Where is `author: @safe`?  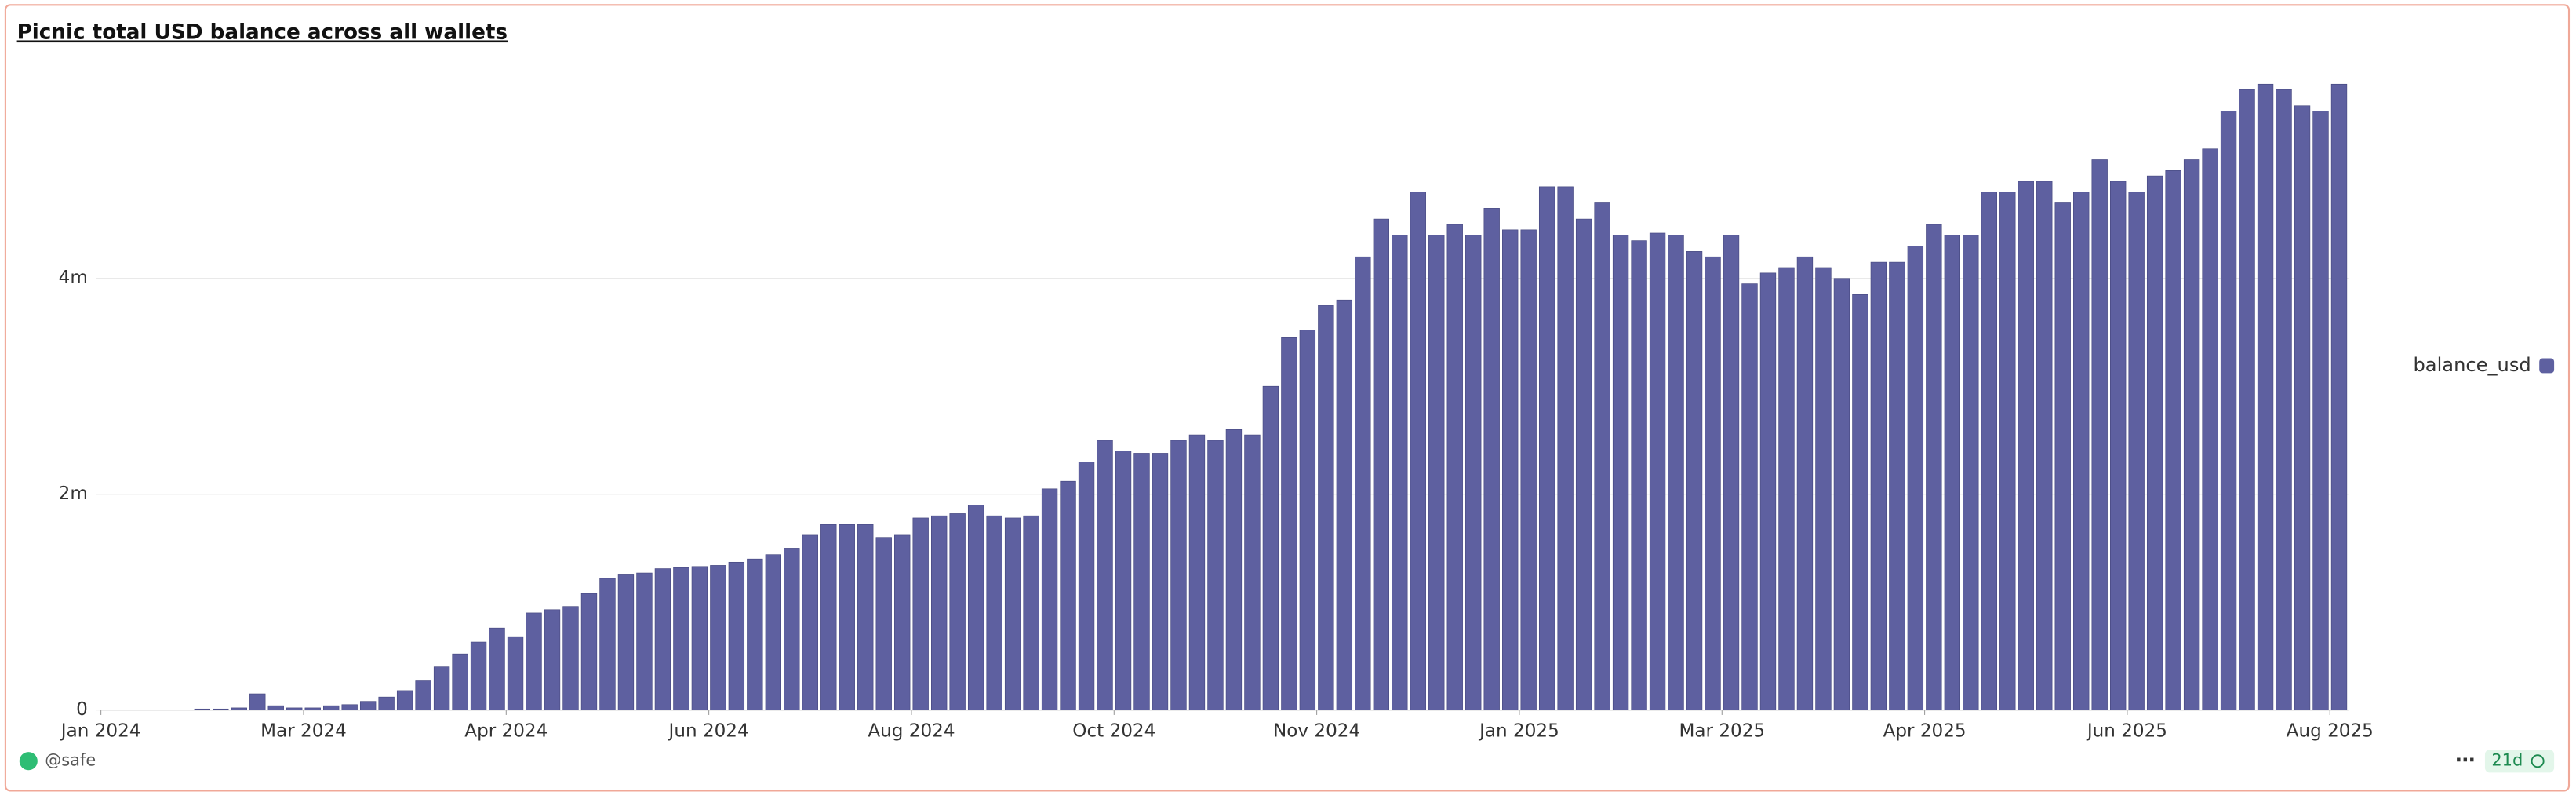
author: @safe is located at coordinates (70, 760).